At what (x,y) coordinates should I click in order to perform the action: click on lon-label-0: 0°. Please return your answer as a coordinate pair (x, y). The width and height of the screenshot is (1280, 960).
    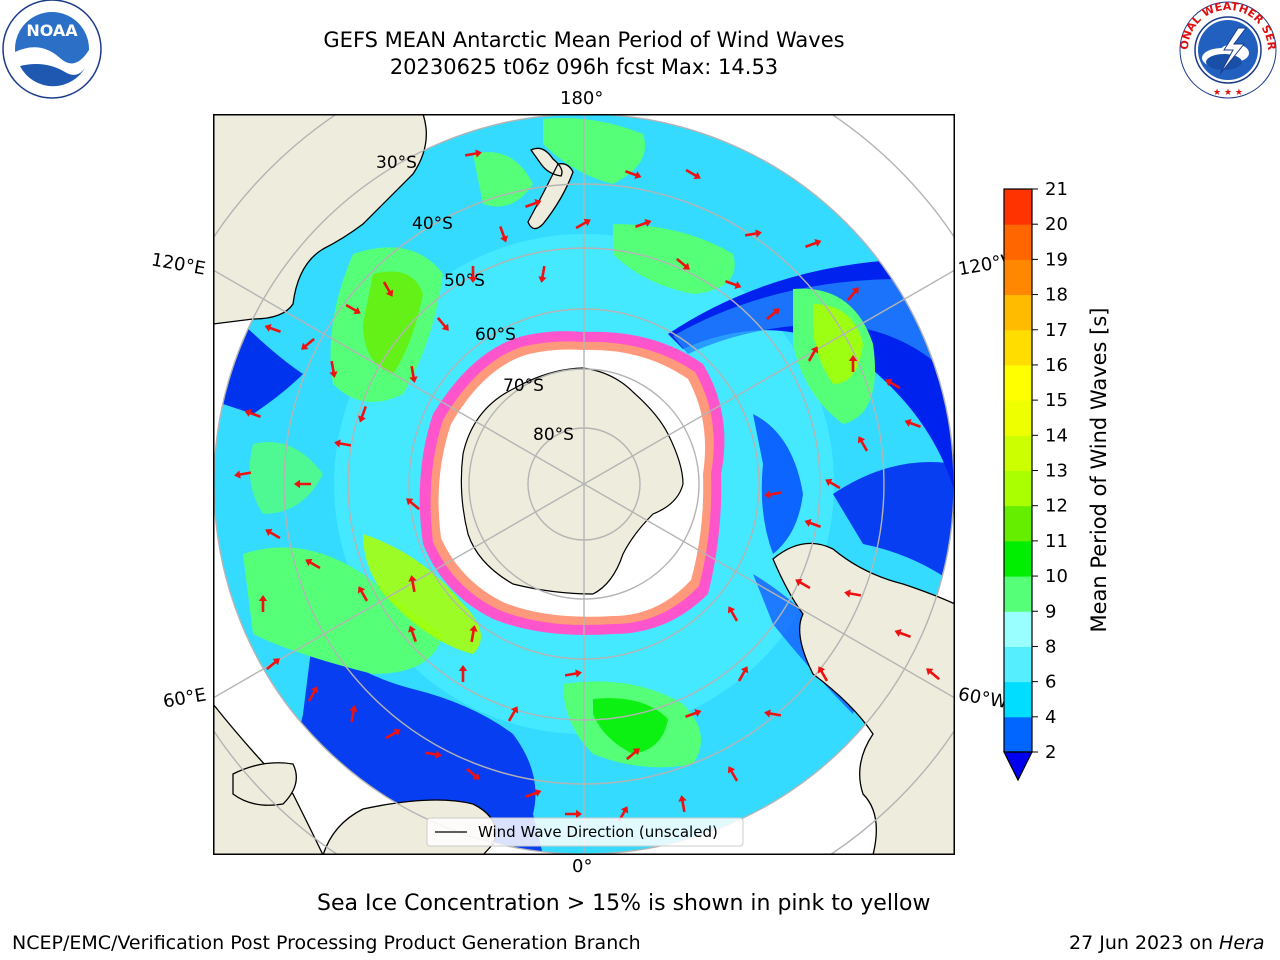
    Looking at the image, I should click on (582, 866).